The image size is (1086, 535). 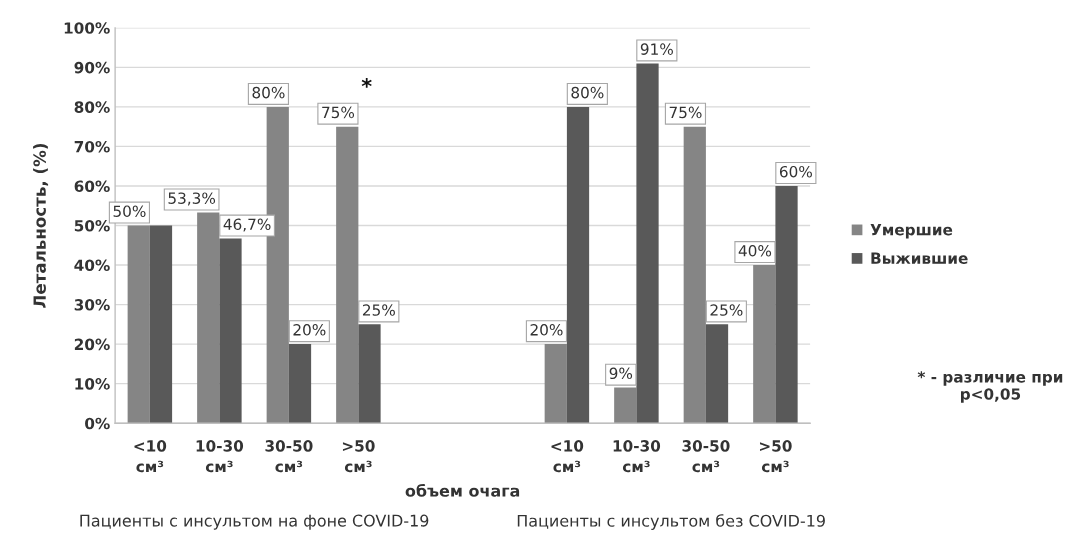 I want to click on text: * - различие при p<0,05, so click(x=990, y=387).